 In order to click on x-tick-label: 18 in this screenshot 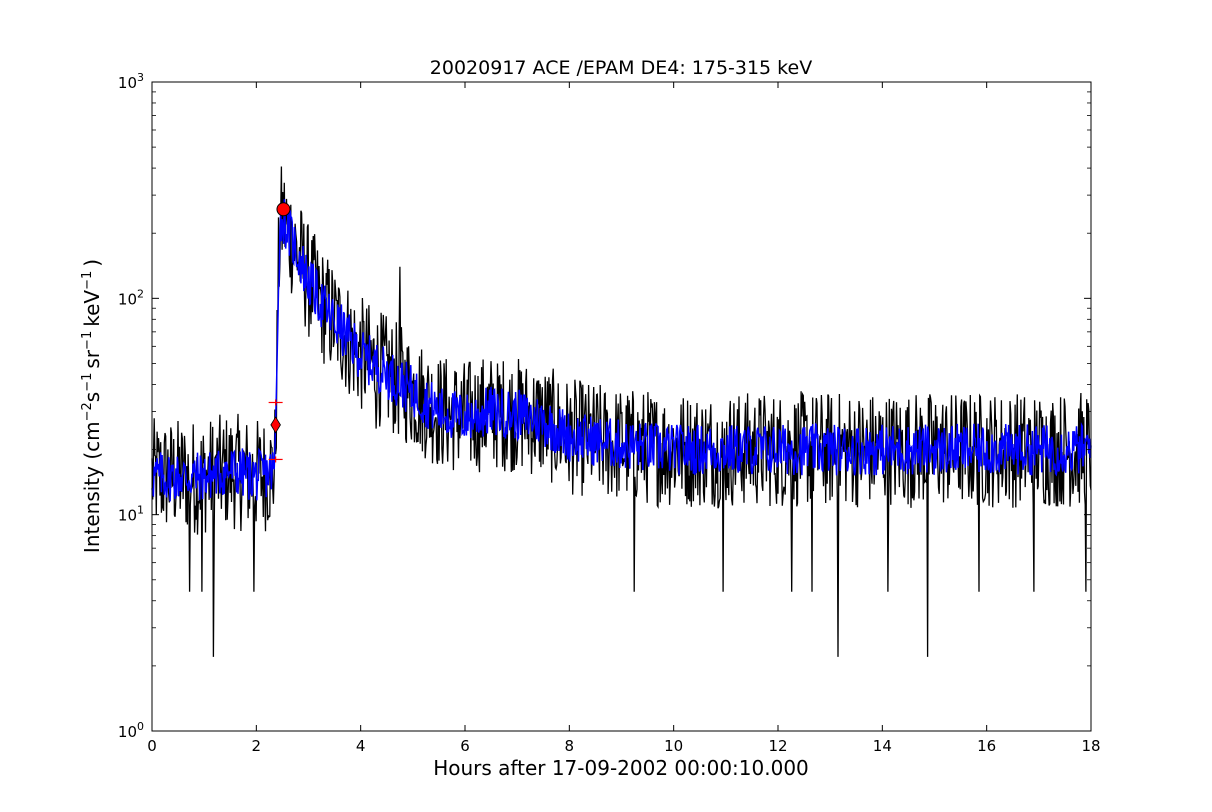, I will do `click(1090, 746)`.